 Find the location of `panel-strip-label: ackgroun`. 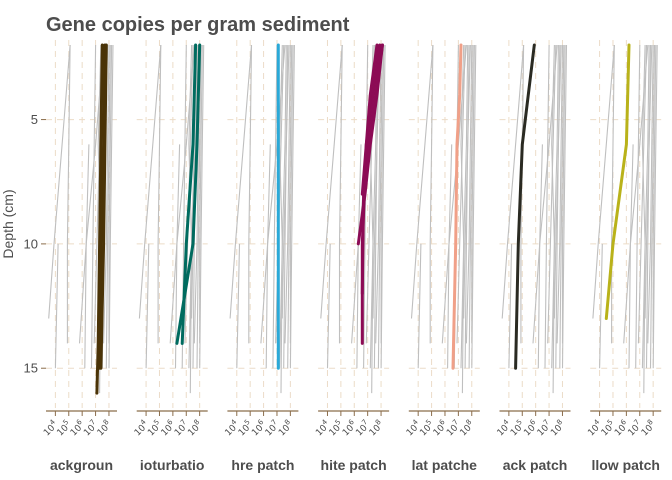

panel-strip-label: ackgroun is located at coordinates (81, 465).